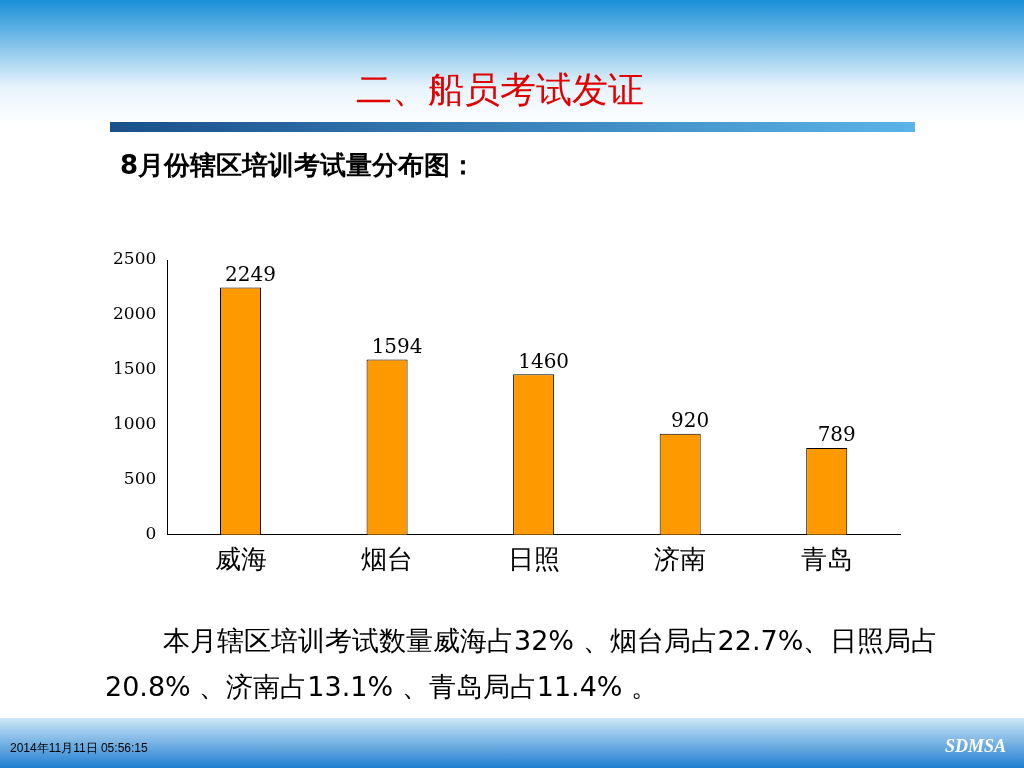  Describe the element at coordinates (500, 90) in the screenshot. I see `chart-title: 二、船员考试发证` at that location.